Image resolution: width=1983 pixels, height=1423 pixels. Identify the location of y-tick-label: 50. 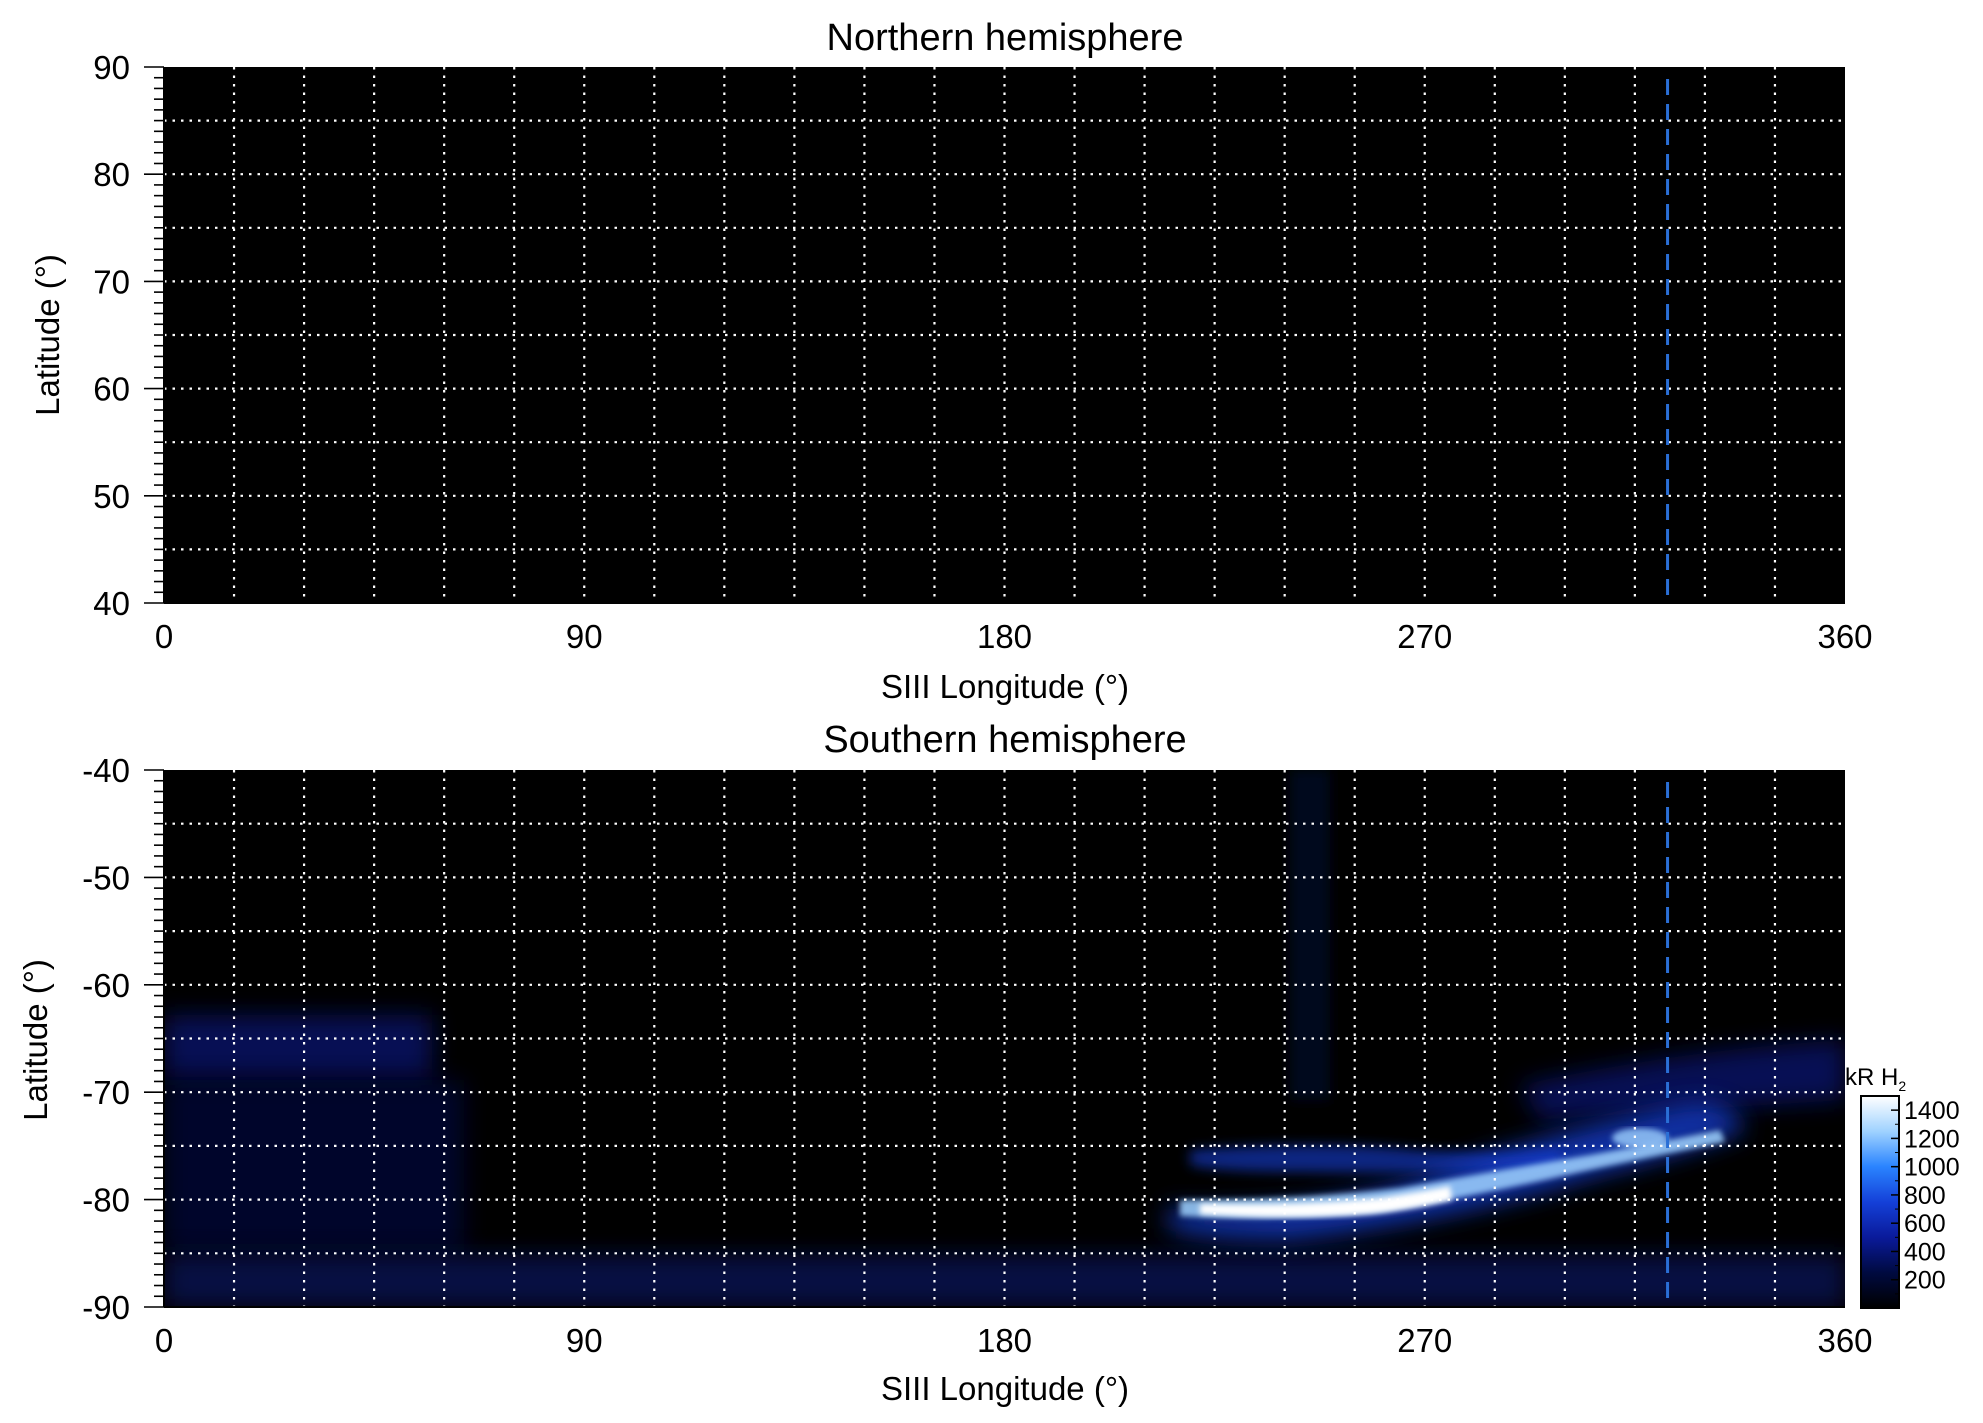
(111, 496).